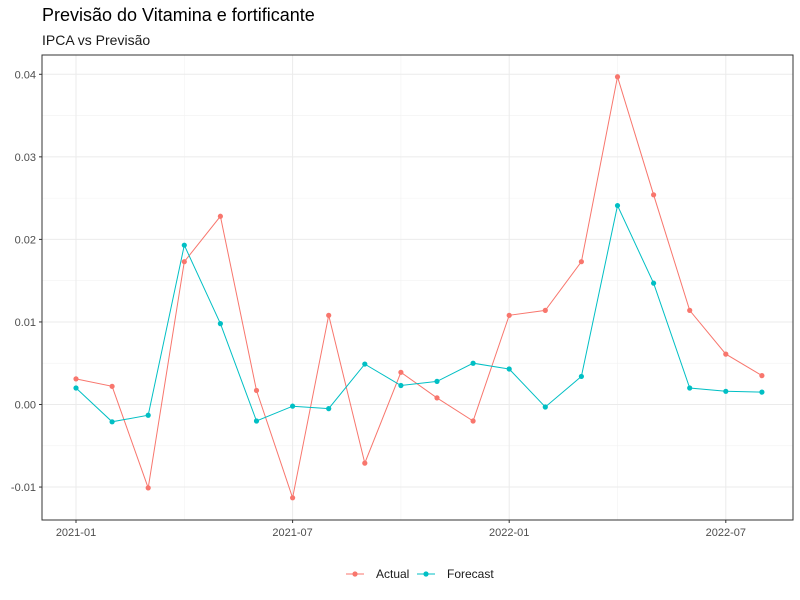 This screenshot has width=800, height=600. I want to click on y-tick-label: -0.01, so click(23, 488).